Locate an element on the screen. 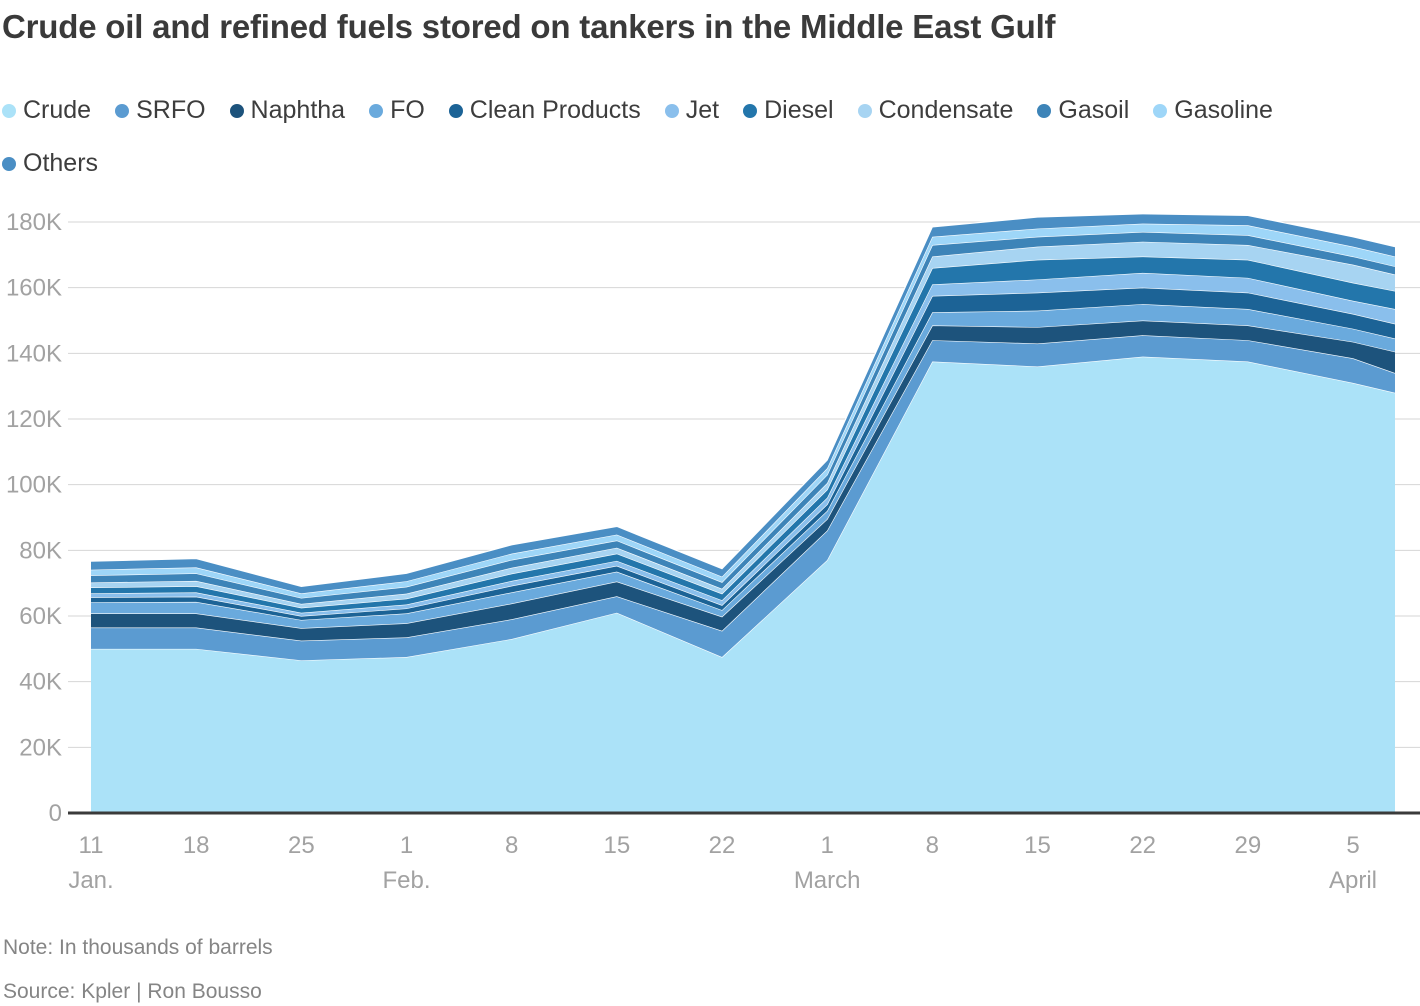 The width and height of the screenshot is (1420, 1006). legend-item-naphtha: Naphtha is located at coordinates (287, 110).